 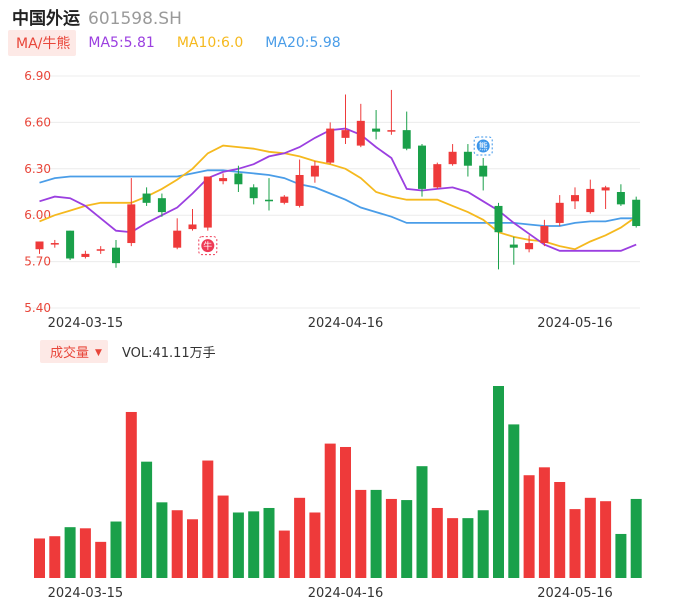 What do you see at coordinates (37, 215) in the screenshot?
I see `y-tick-label: 6.00` at bounding box center [37, 215].